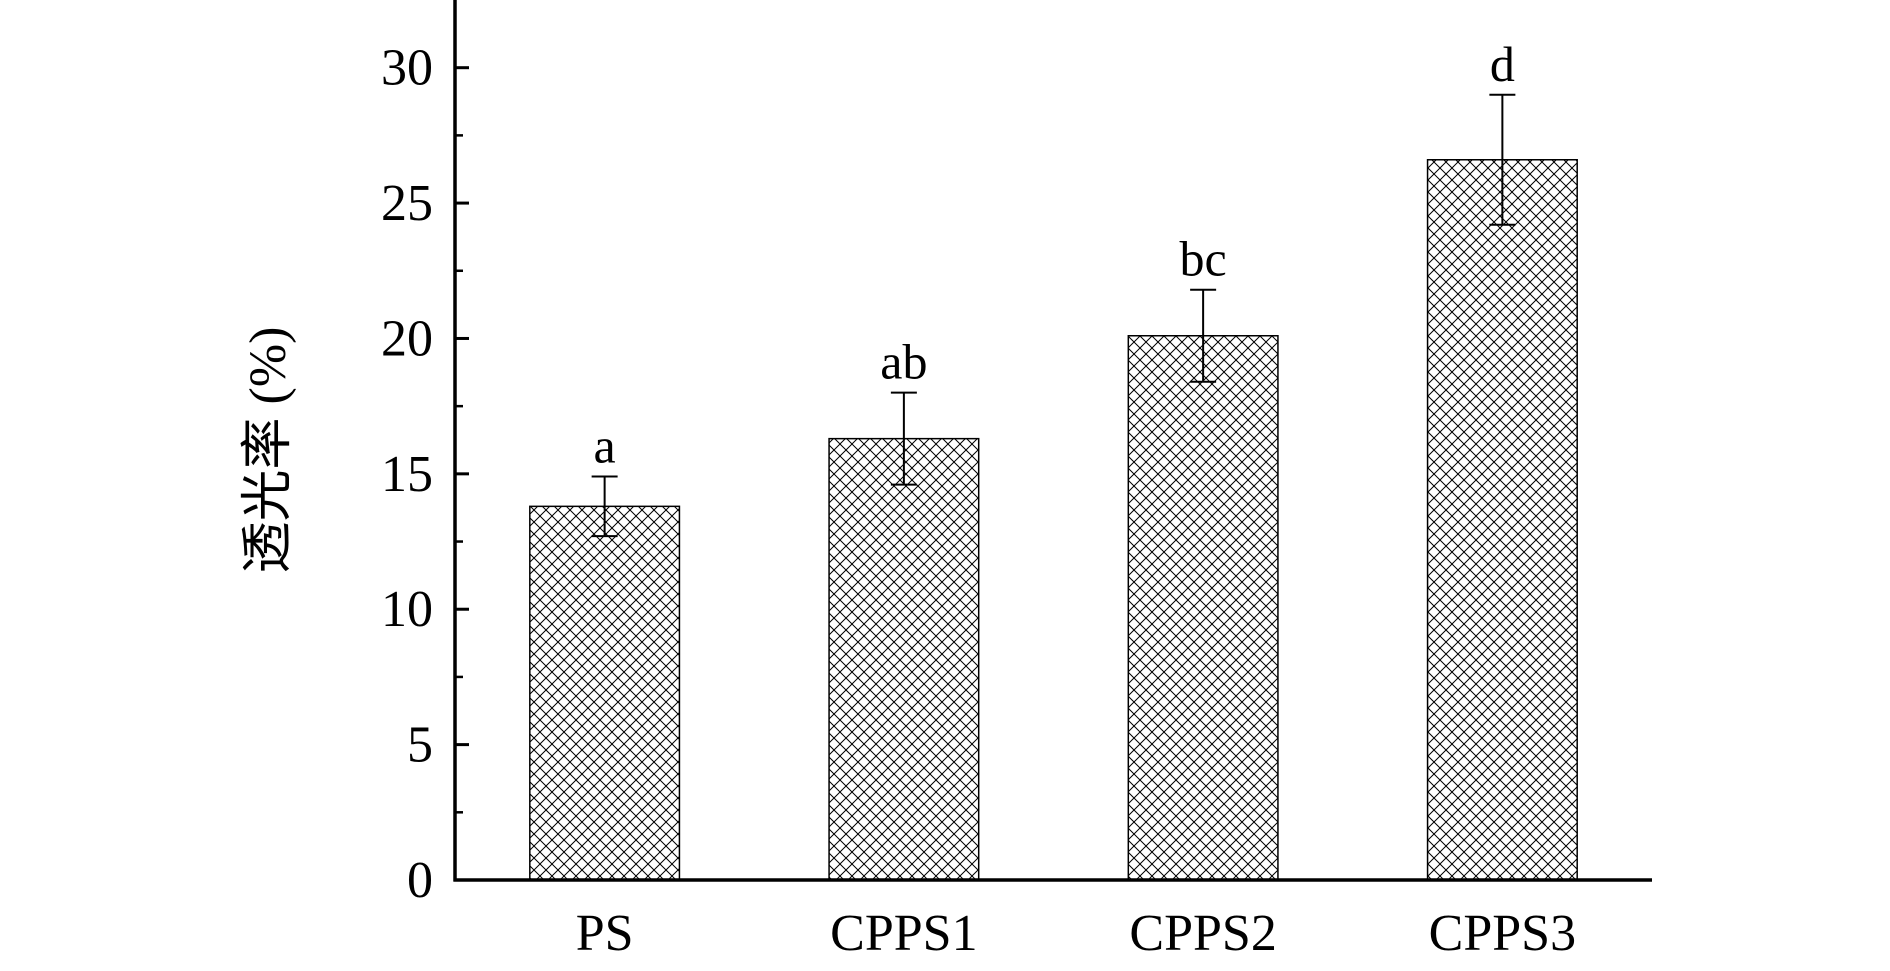 This screenshot has width=1890, height=971. I want to click on significance-label-cpps3: d, so click(1502, 64).